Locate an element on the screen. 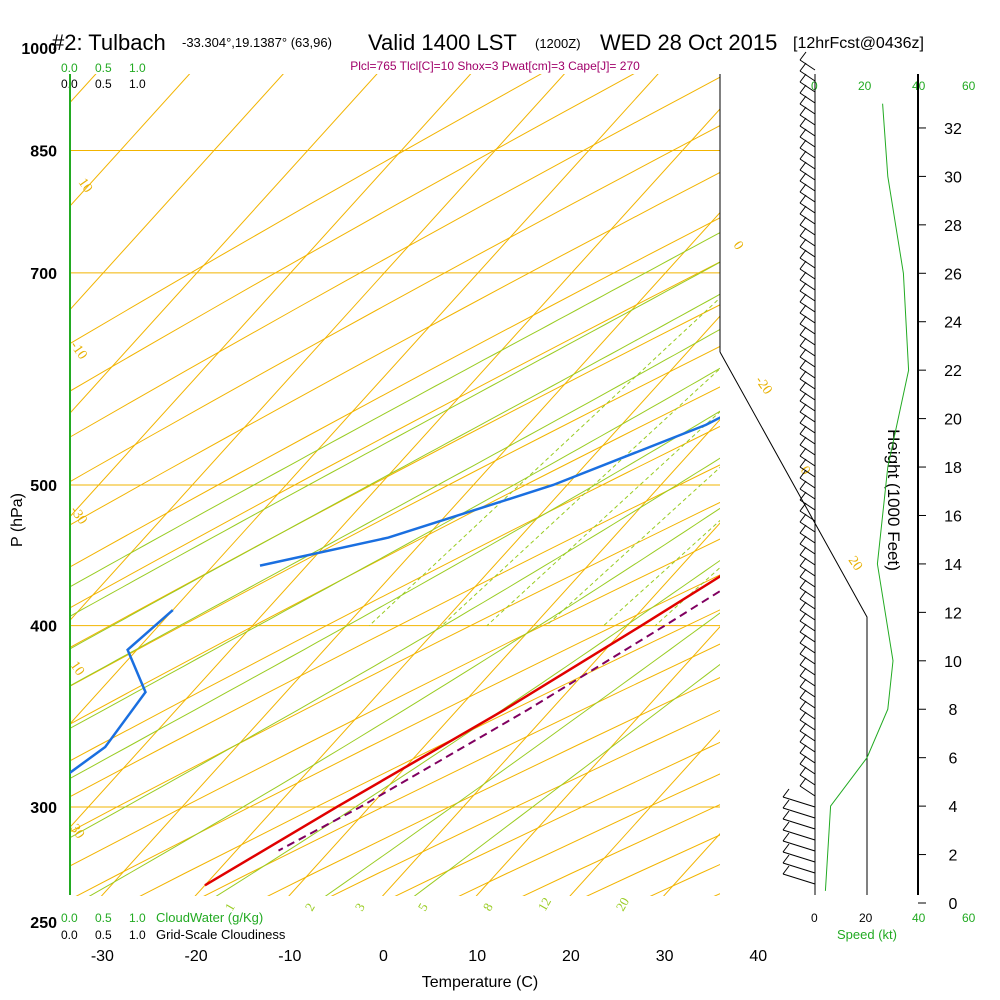 The height and width of the screenshot is (1000, 1000). x-tick-label: 40 is located at coordinates (758, 956).